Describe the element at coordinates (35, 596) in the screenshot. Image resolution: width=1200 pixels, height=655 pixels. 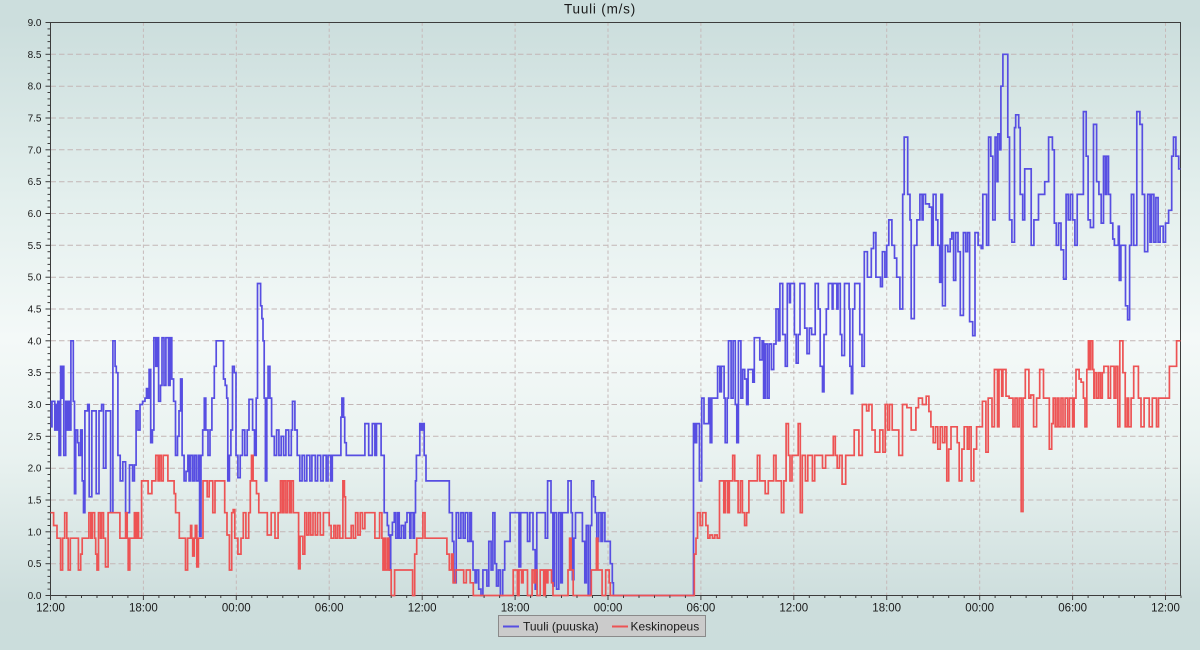
I see `svg-text: 0.0` at that location.